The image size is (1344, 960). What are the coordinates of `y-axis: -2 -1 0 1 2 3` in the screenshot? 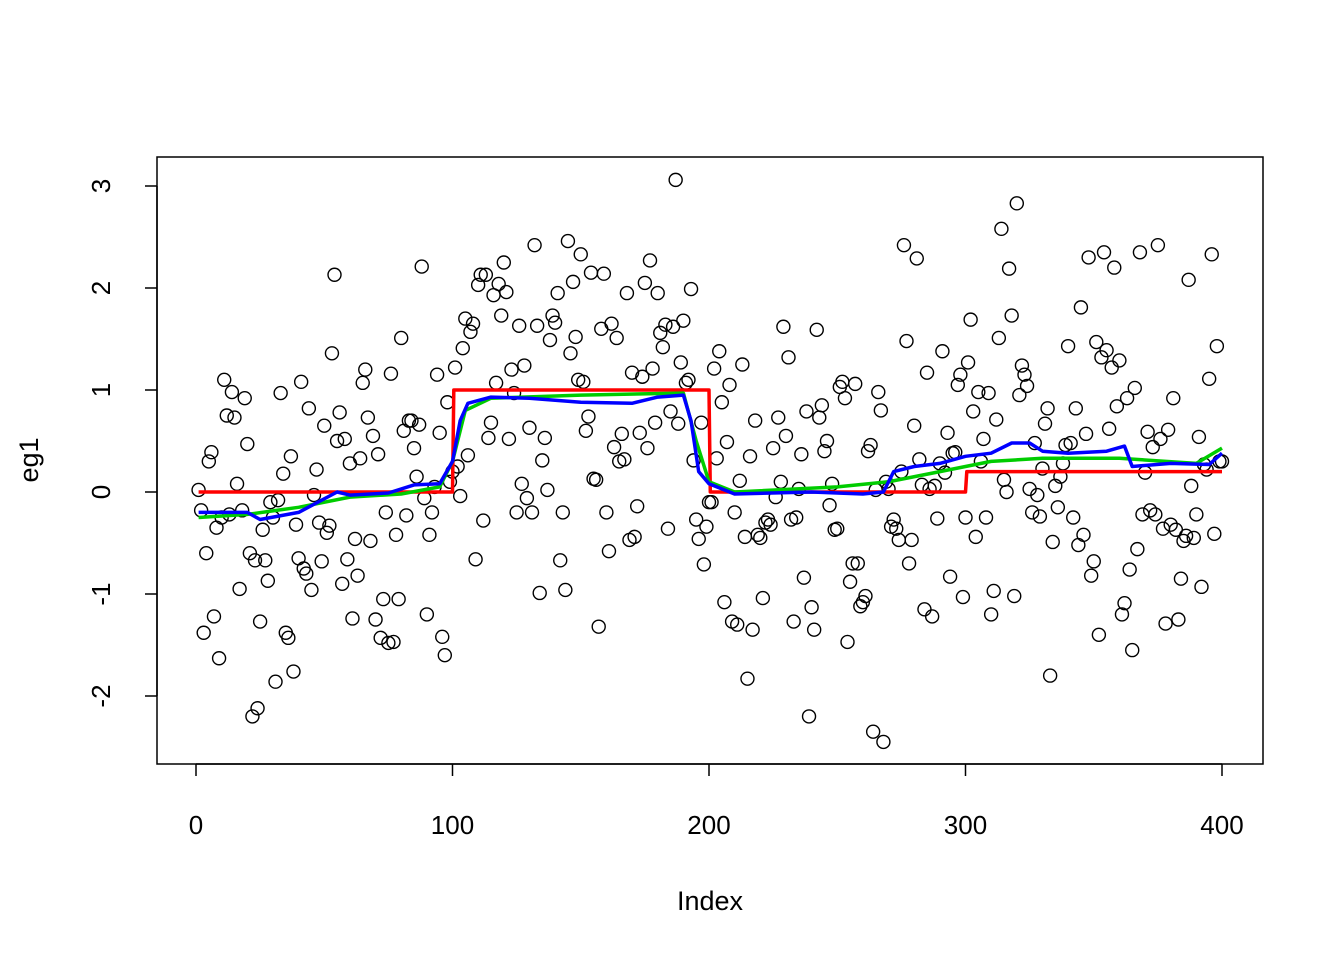 It's located at (122, 443).